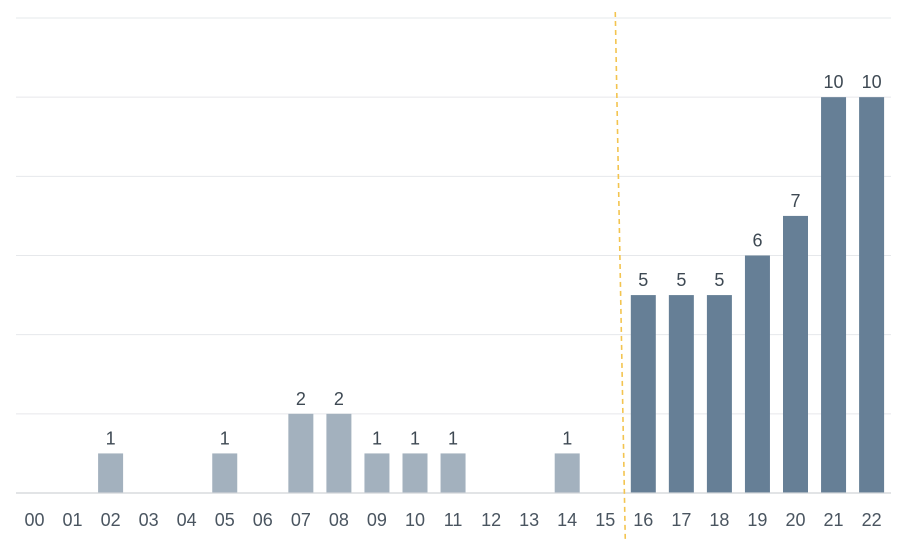 The width and height of the screenshot is (905, 545). I want to click on x-tick-label-07: 07, so click(301, 520).